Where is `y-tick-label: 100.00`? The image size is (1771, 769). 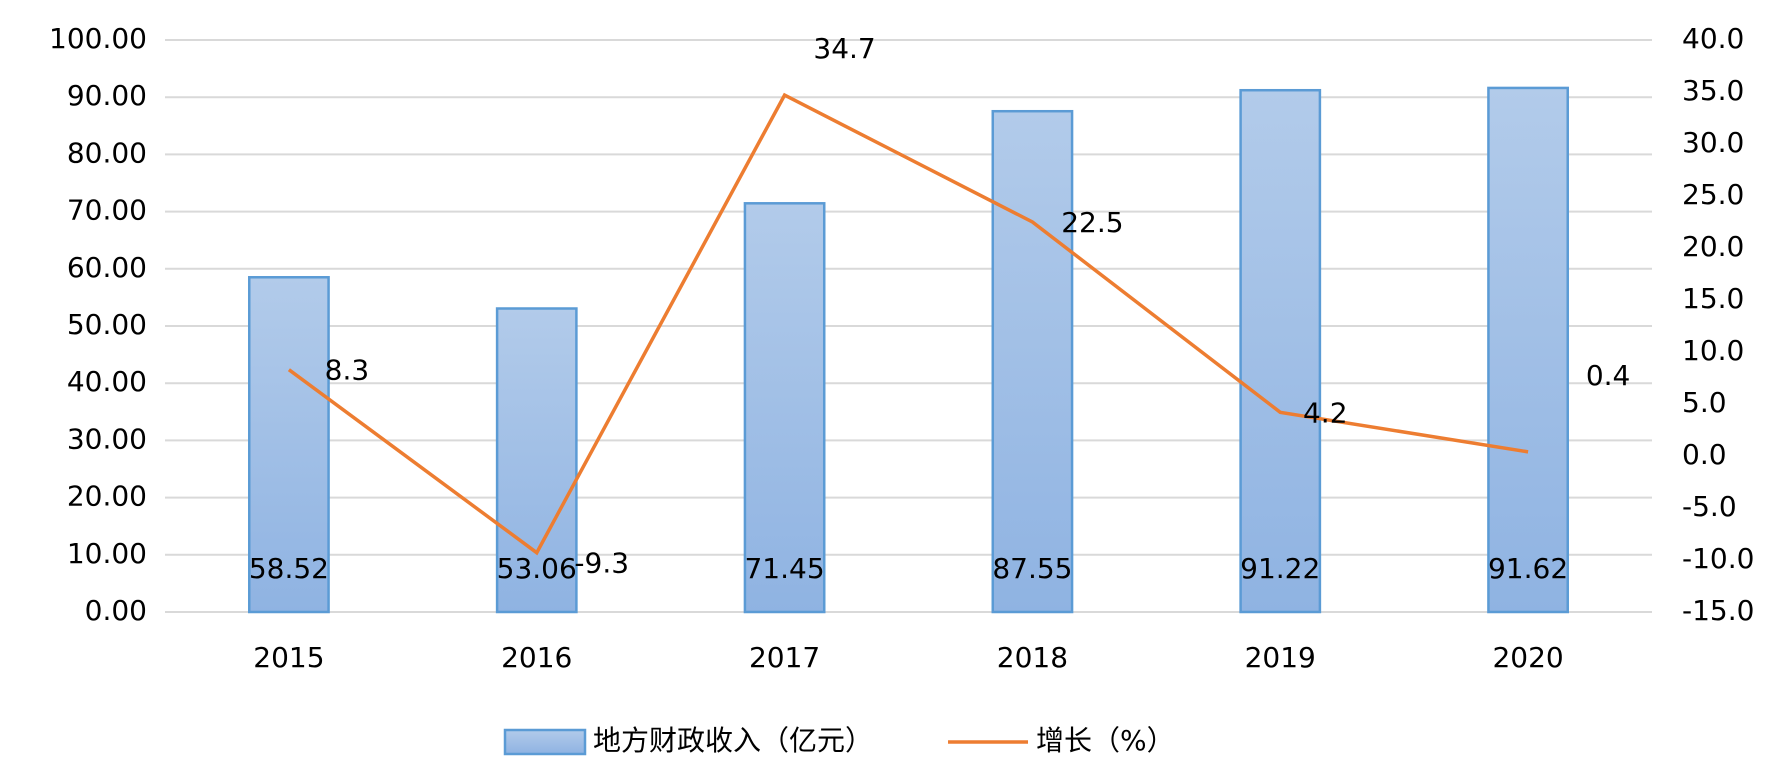
y-tick-label: 100.00 is located at coordinates (98, 38).